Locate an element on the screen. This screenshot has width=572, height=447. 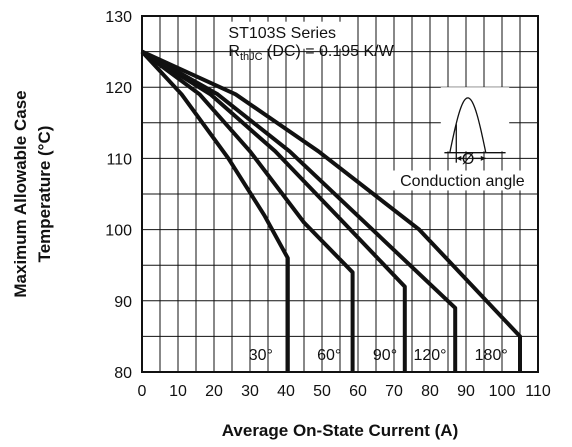
series-label: 120° is located at coordinates (429, 355).